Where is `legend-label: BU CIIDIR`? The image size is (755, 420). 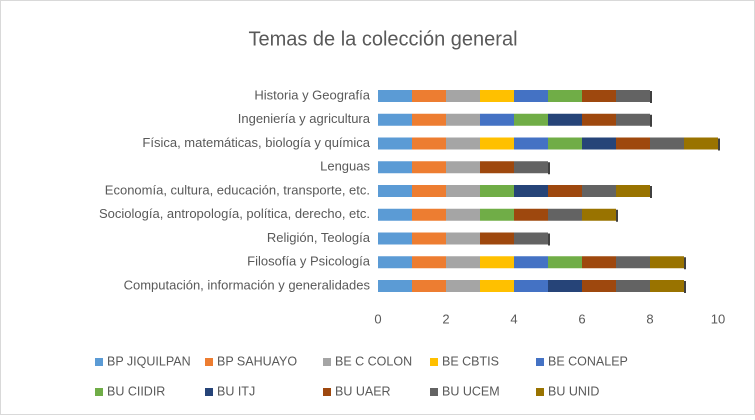
legend-label: BU CIIDIR is located at coordinates (136, 391).